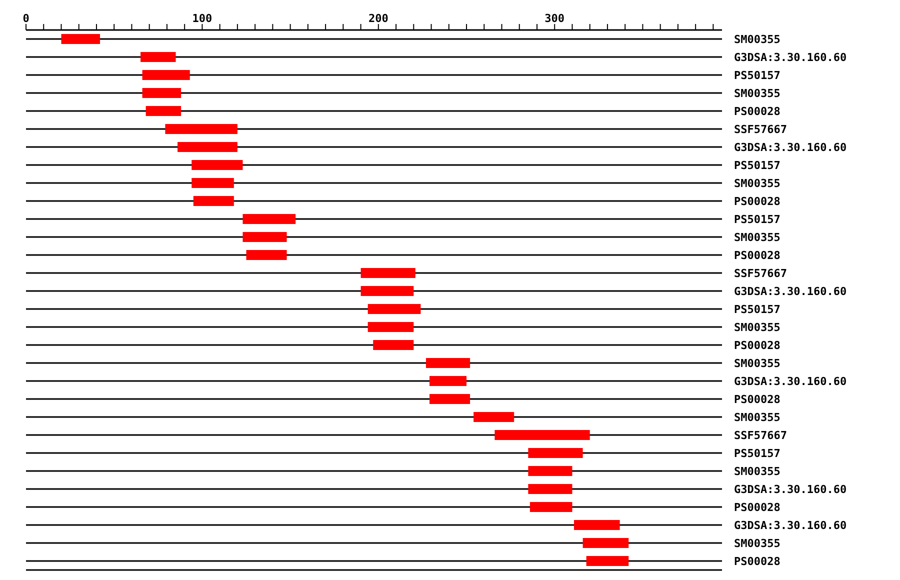 Image resolution: width=900 pixels, height=580 pixels. What do you see at coordinates (202, 18) in the screenshot?
I see `x-tick-label: 100` at bounding box center [202, 18].